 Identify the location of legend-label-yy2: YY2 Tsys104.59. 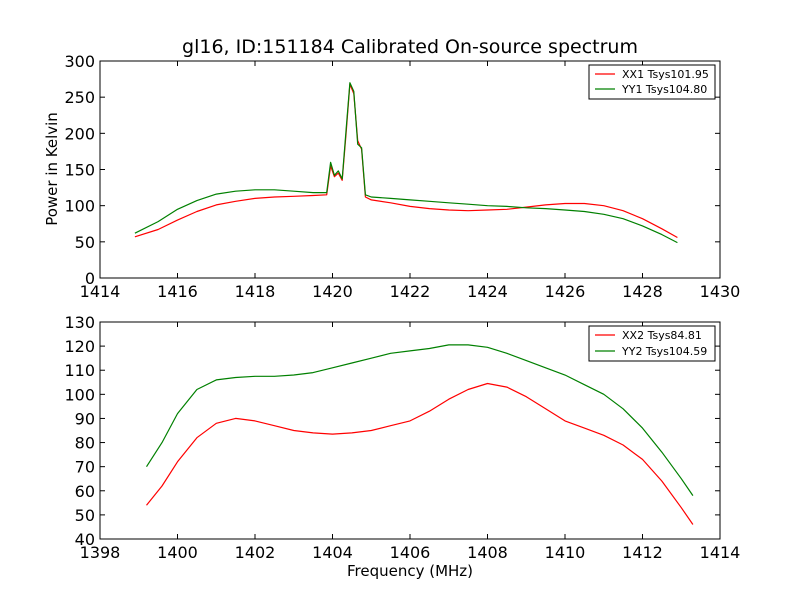
(664, 351).